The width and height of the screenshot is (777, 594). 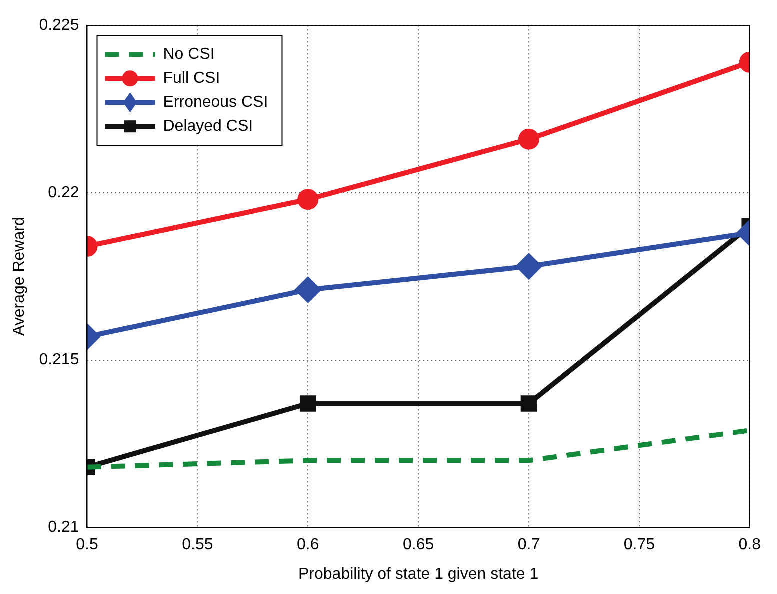 I want to click on x-axis-title: Probability of state 1 given state 1, so click(x=418, y=574).